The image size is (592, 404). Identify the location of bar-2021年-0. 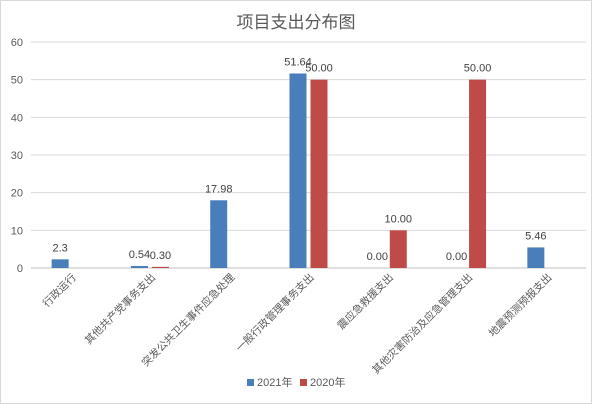
(60, 263).